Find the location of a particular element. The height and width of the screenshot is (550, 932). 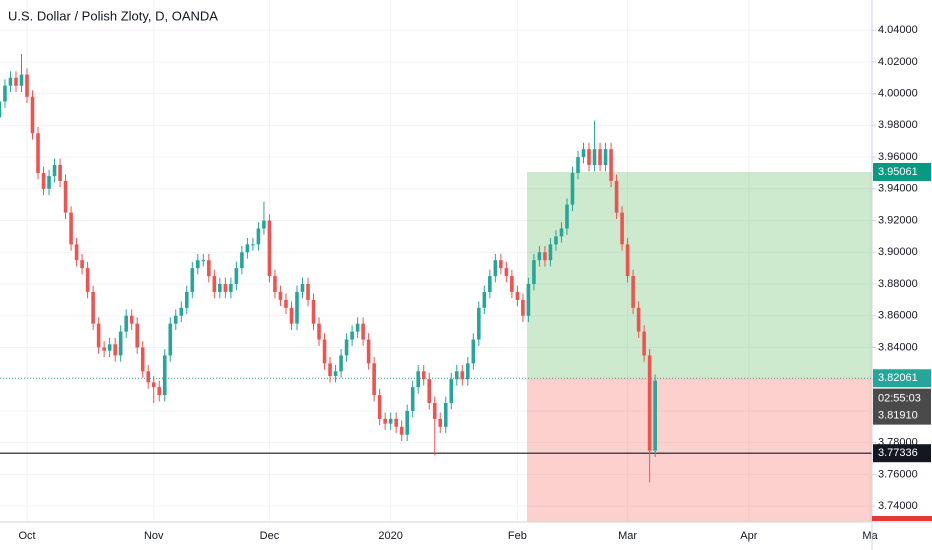

x-tick-label: 2020 is located at coordinates (390, 536).